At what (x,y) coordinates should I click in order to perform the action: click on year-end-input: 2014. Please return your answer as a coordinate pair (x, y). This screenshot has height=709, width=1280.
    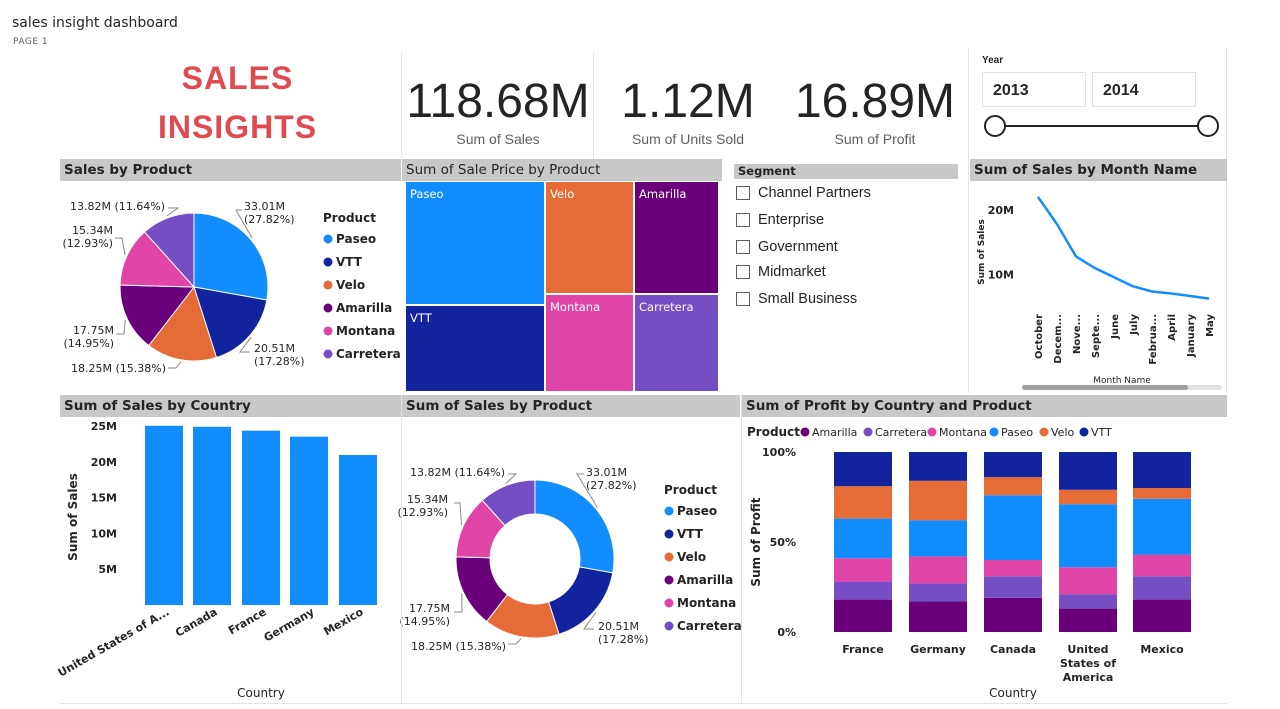
    Looking at the image, I should click on (1144, 89).